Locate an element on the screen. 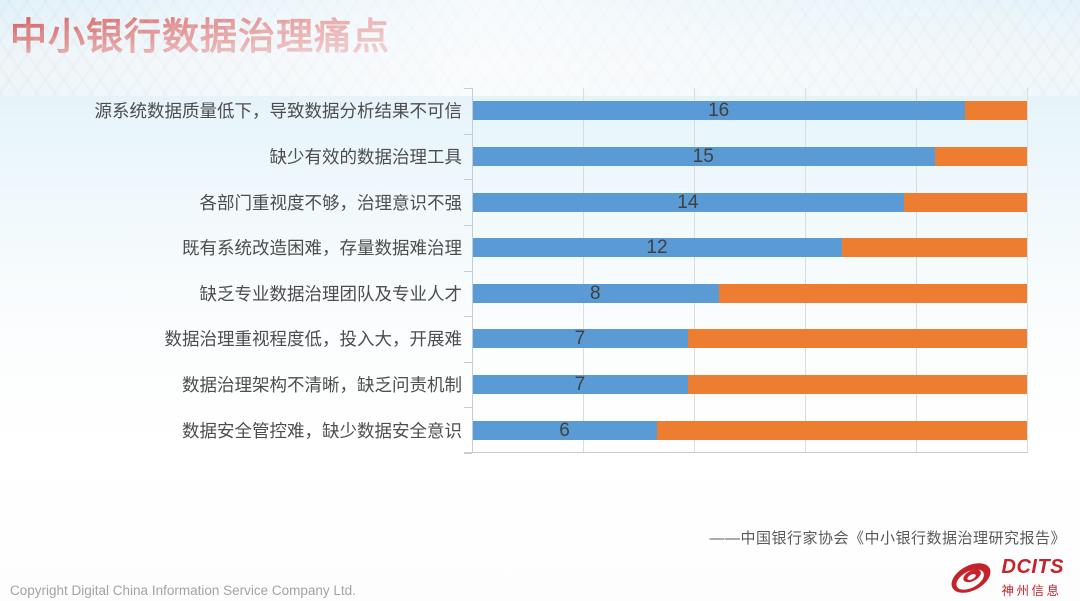  stacked-bar: 14 is located at coordinates (749, 202).